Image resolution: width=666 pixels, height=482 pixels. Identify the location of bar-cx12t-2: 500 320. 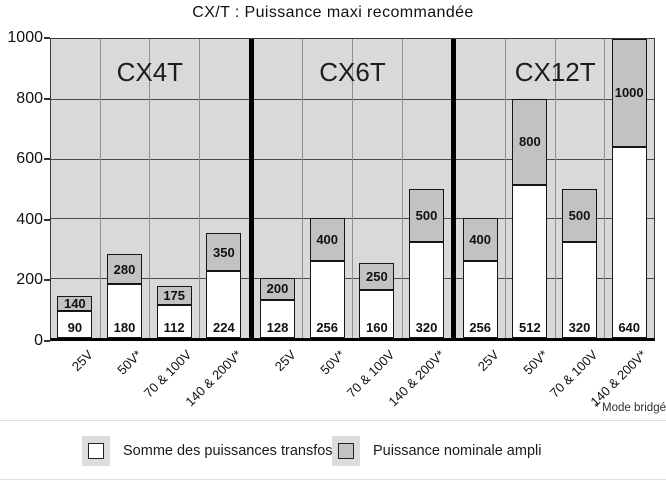
(580, 263).